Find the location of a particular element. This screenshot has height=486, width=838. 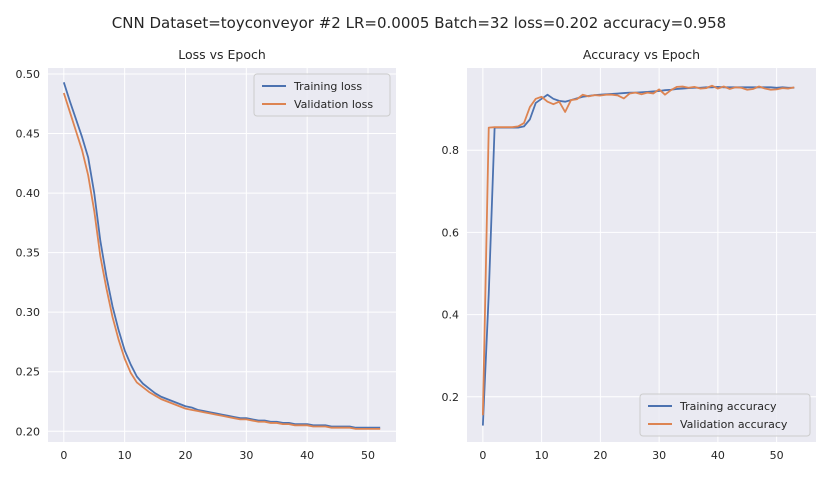

chart-title: Accuracy vs Epoch is located at coordinates (641, 54).